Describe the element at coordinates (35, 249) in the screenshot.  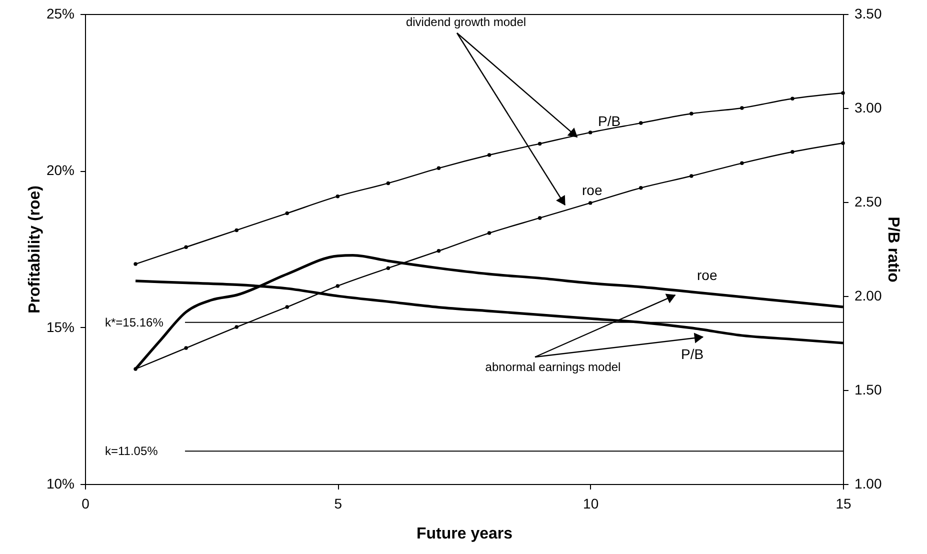
I see `y-axis-title: Profitability (roe)` at that location.